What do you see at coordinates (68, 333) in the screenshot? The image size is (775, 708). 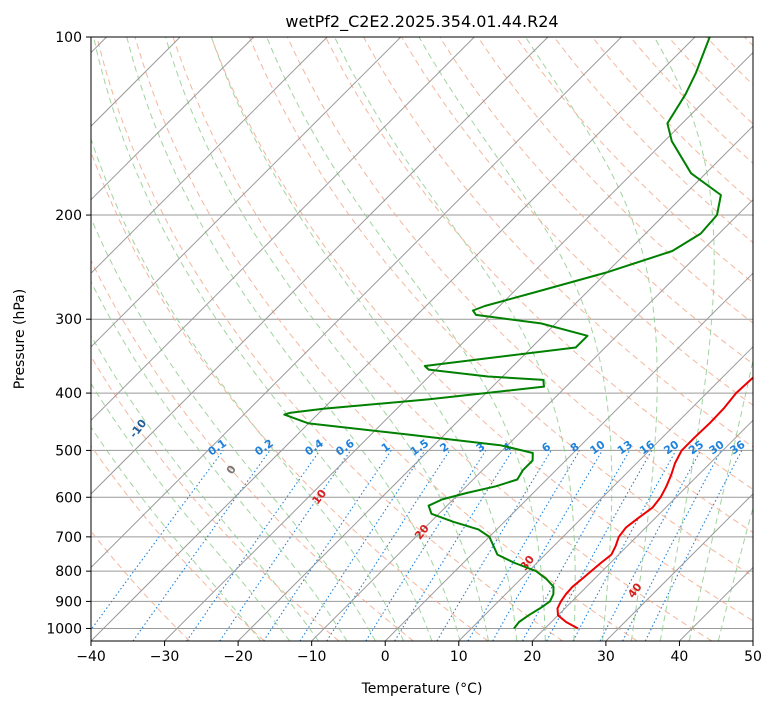 I see `y-axis: 100 200 300 400 500 600 700 800 900 1000` at bounding box center [68, 333].